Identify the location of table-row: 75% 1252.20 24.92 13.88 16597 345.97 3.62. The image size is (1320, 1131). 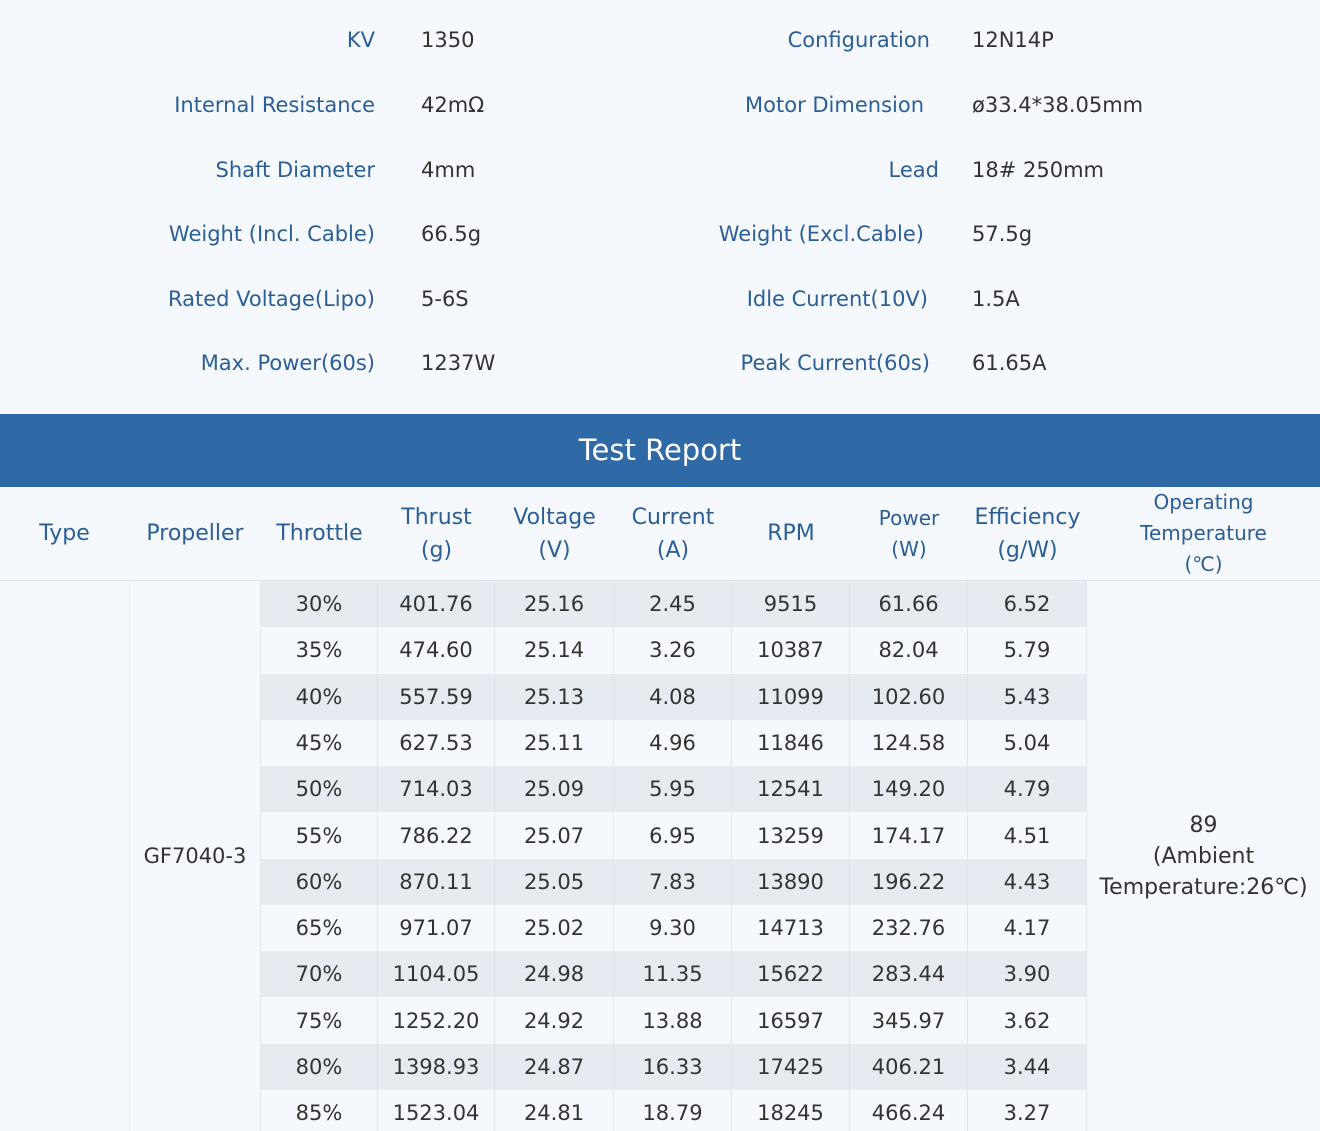
(674, 1020).